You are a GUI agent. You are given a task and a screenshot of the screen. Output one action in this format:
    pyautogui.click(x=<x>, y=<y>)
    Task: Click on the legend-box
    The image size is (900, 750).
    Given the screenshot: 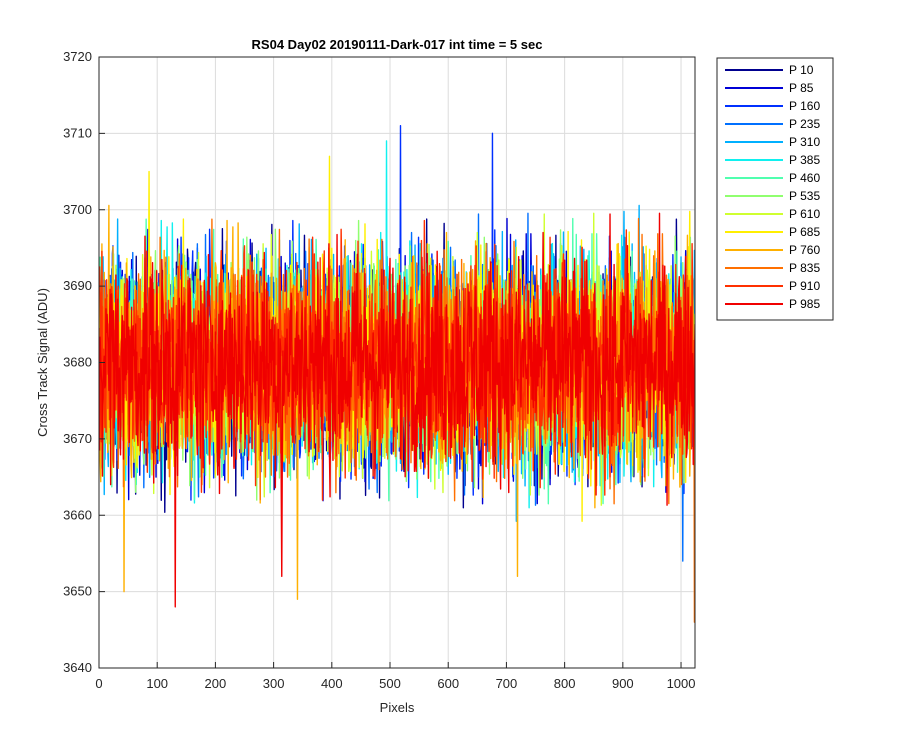 What is the action you would take?
    pyautogui.click(x=775, y=189)
    